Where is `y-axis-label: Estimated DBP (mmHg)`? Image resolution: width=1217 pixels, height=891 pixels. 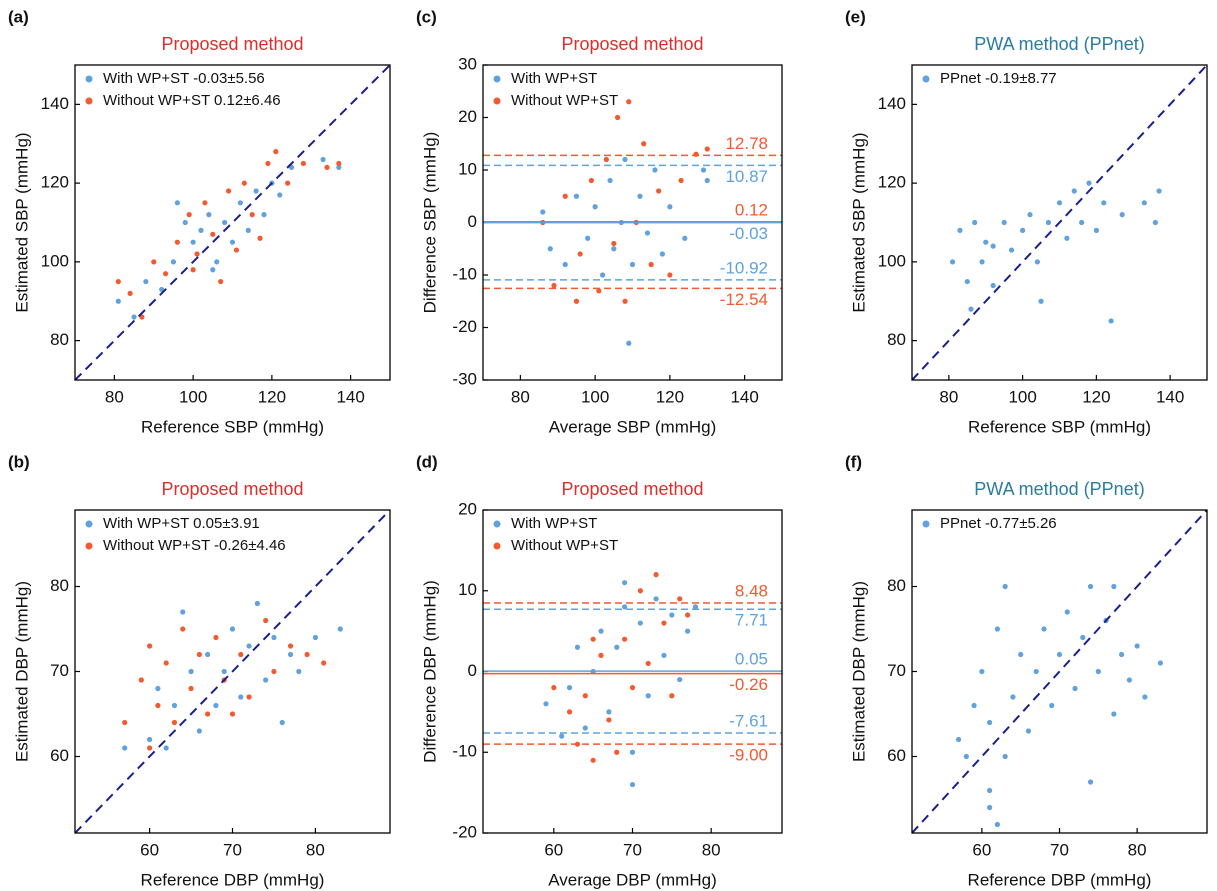
y-axis-label: Estimated DBP (mmHg) is located at coordinates (858, 671).